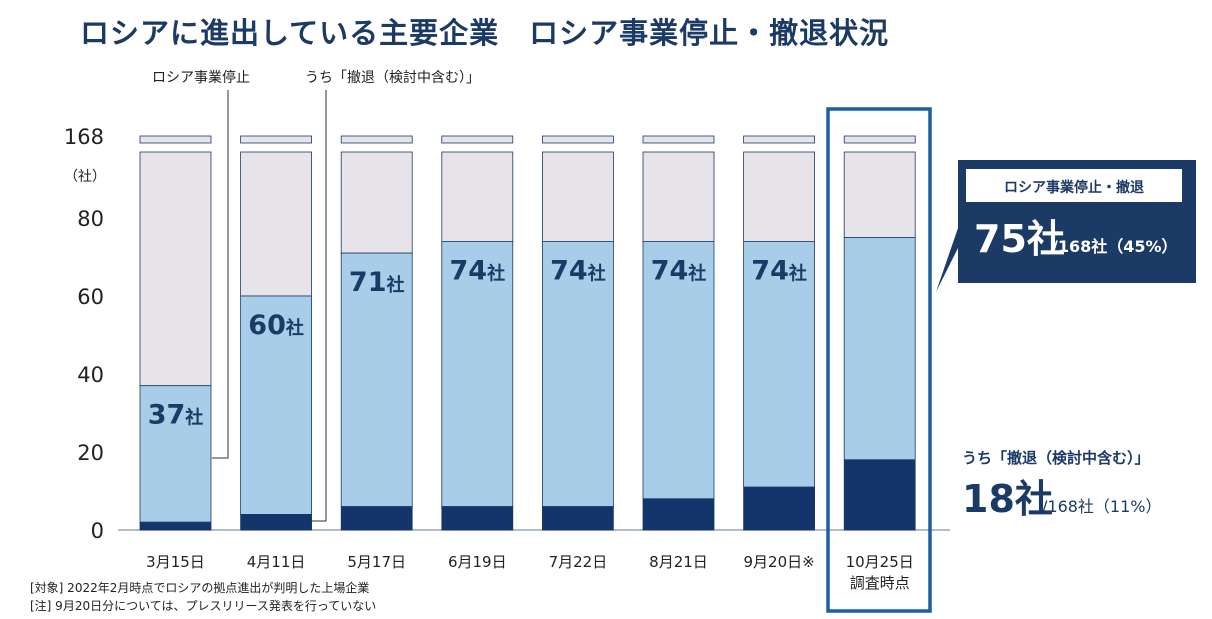  Describe the element at coordinates (220, 274) in the screenshot. I see `legend-stop-leader` at that location.